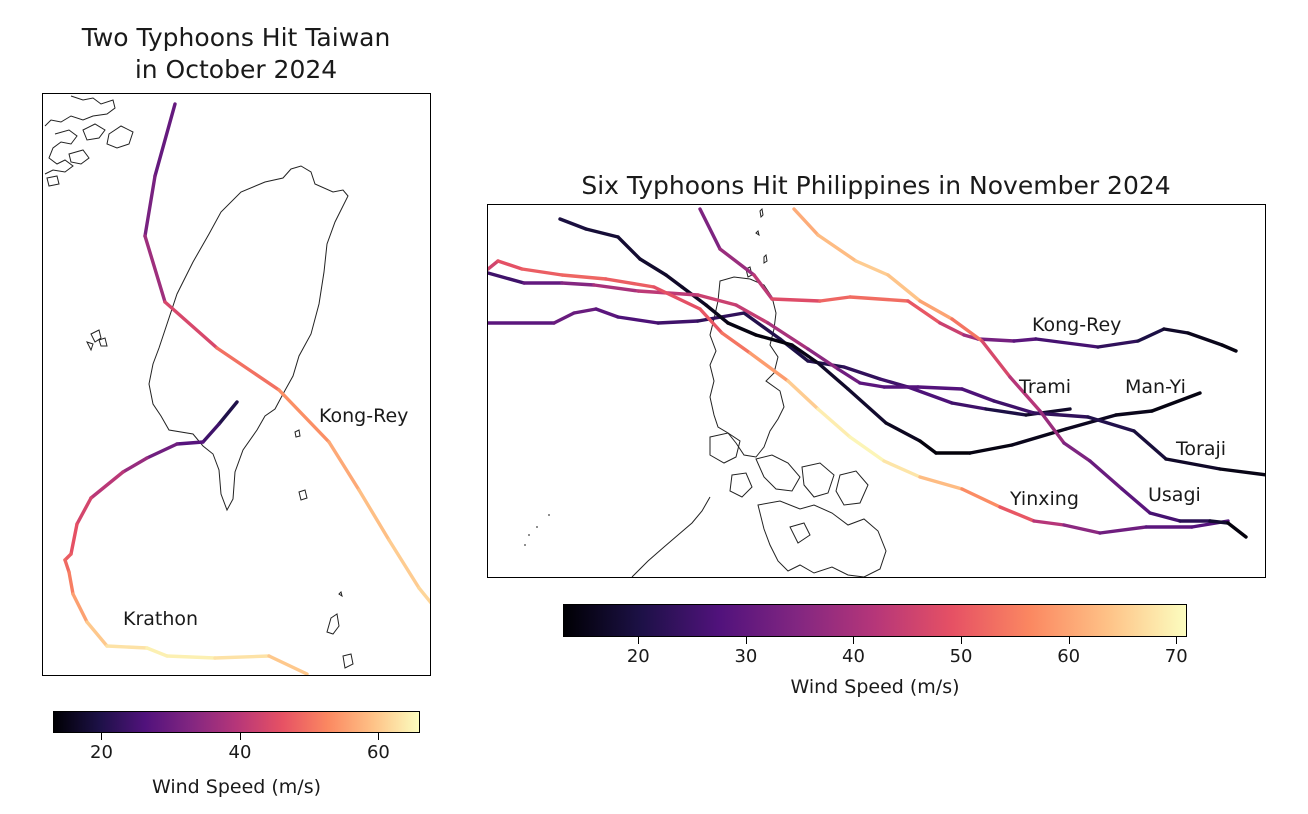 The width and height of the screenshot is (1308, 814). Describe the element at coordinates (822, 538) in the screenshot. I see `mindanao-coastline` at that location.